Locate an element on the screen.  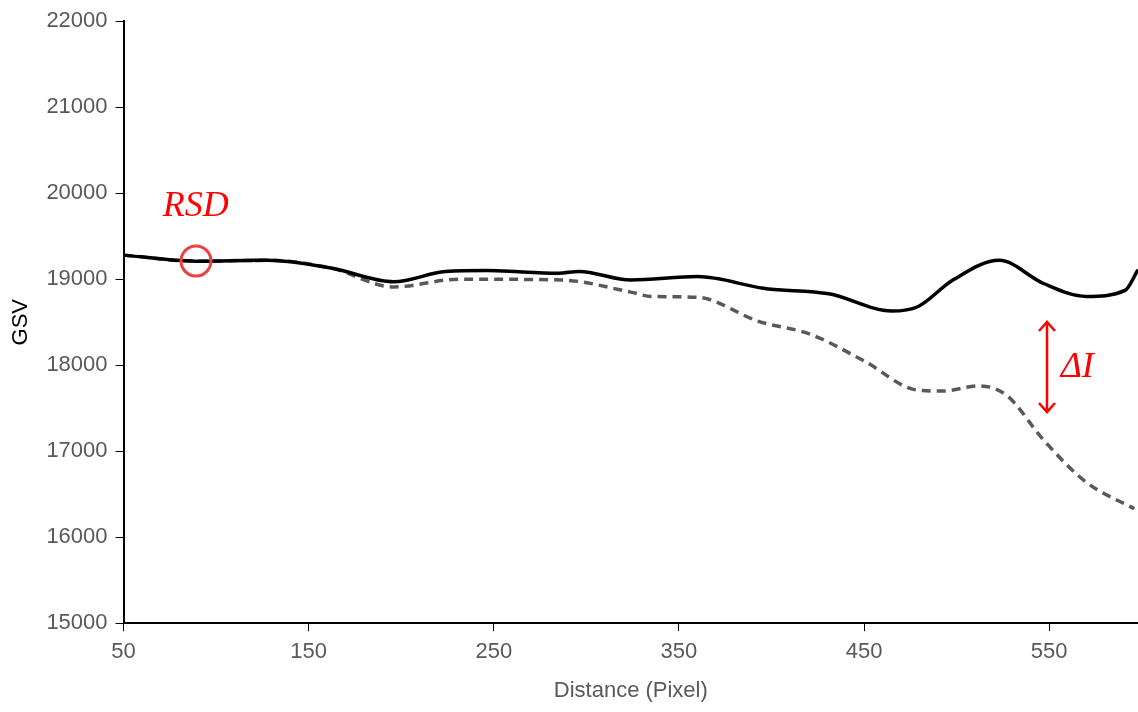
x-tick-label: 150 is located at coordinates (309, 651).